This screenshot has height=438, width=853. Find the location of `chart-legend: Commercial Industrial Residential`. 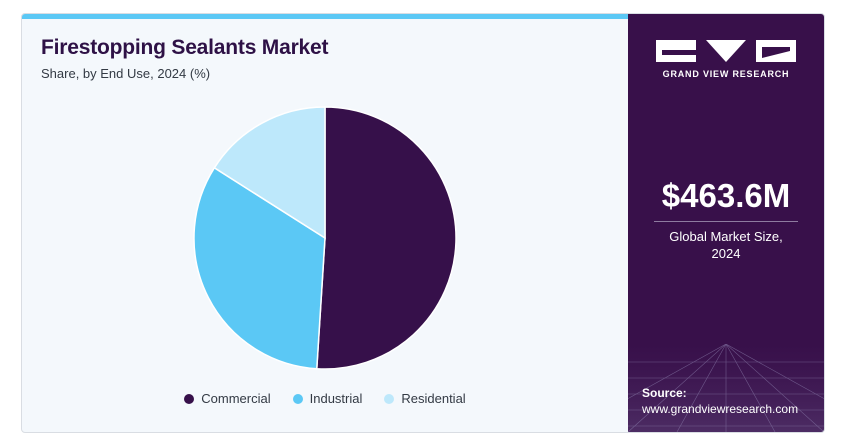

chart-legend: Commercial Industrial Residential is located at coordinates (325, 398).